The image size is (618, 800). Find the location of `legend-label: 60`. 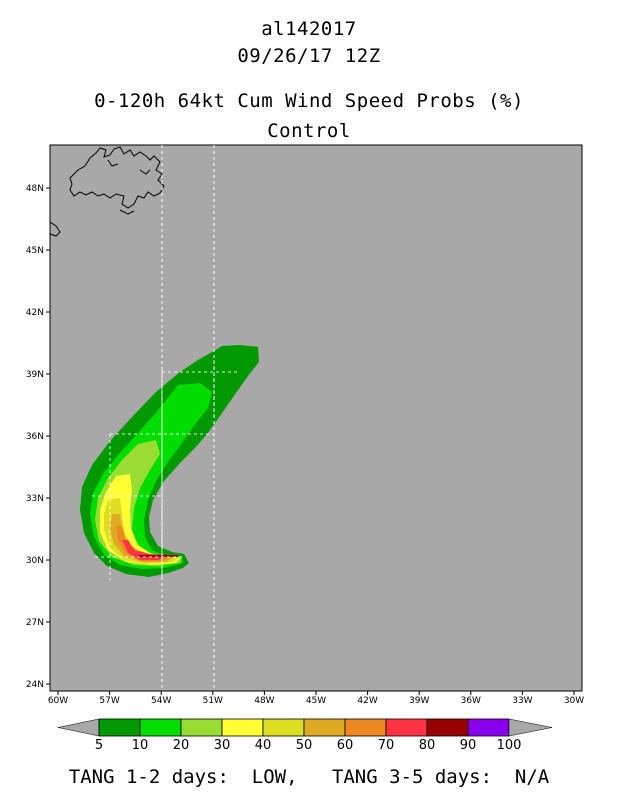

legend-label: 60 is located at coordinates (345, 745).